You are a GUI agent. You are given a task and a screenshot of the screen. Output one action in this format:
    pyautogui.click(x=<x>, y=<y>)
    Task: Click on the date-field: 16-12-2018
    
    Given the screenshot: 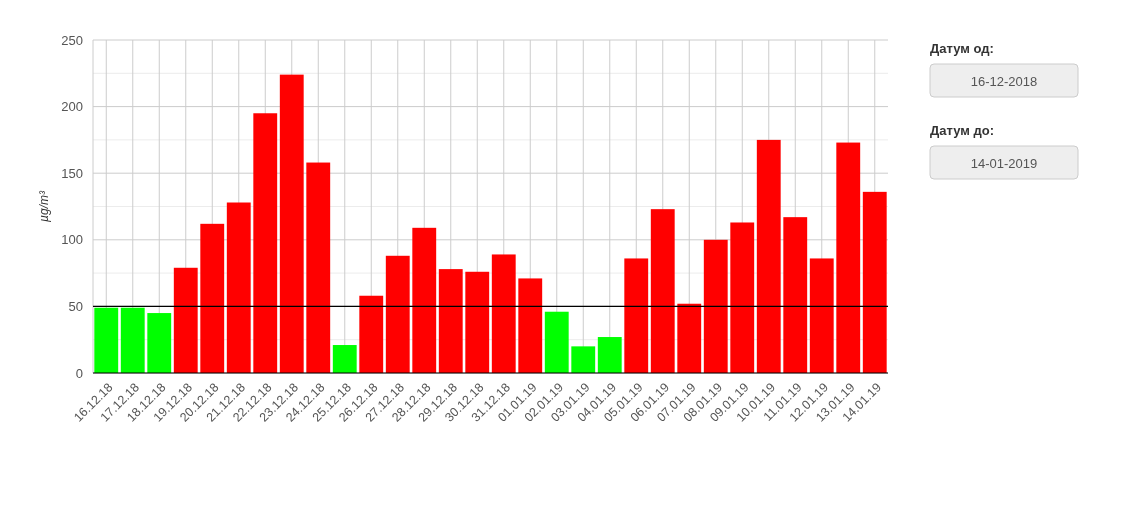 What is the action you would take?
    pyautogui.click(x=1004, y=80)
    